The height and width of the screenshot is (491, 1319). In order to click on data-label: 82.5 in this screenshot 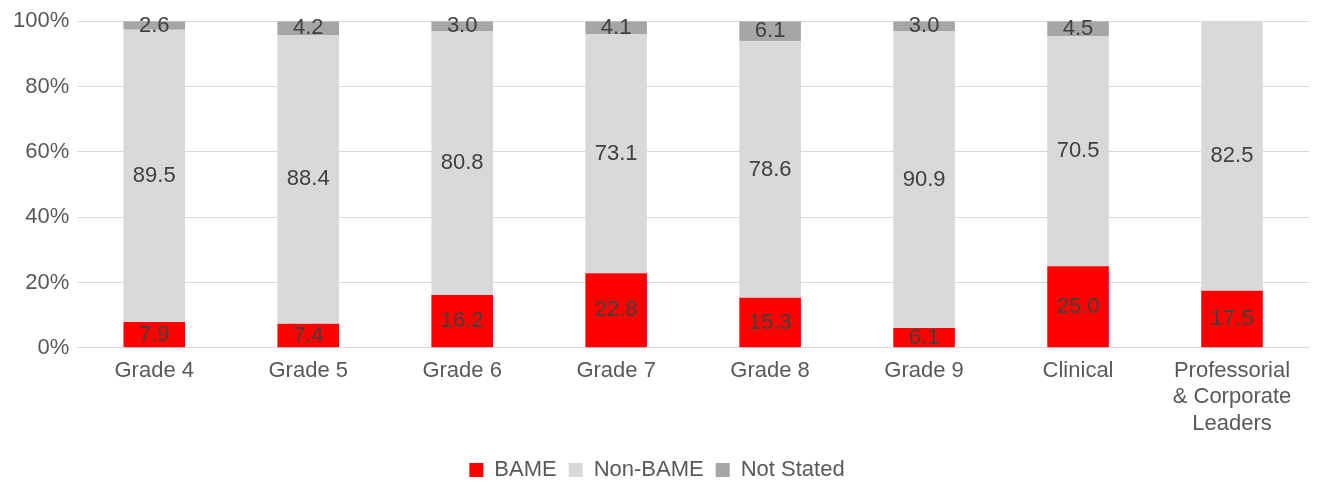, I will do `click(1232, 154)`.